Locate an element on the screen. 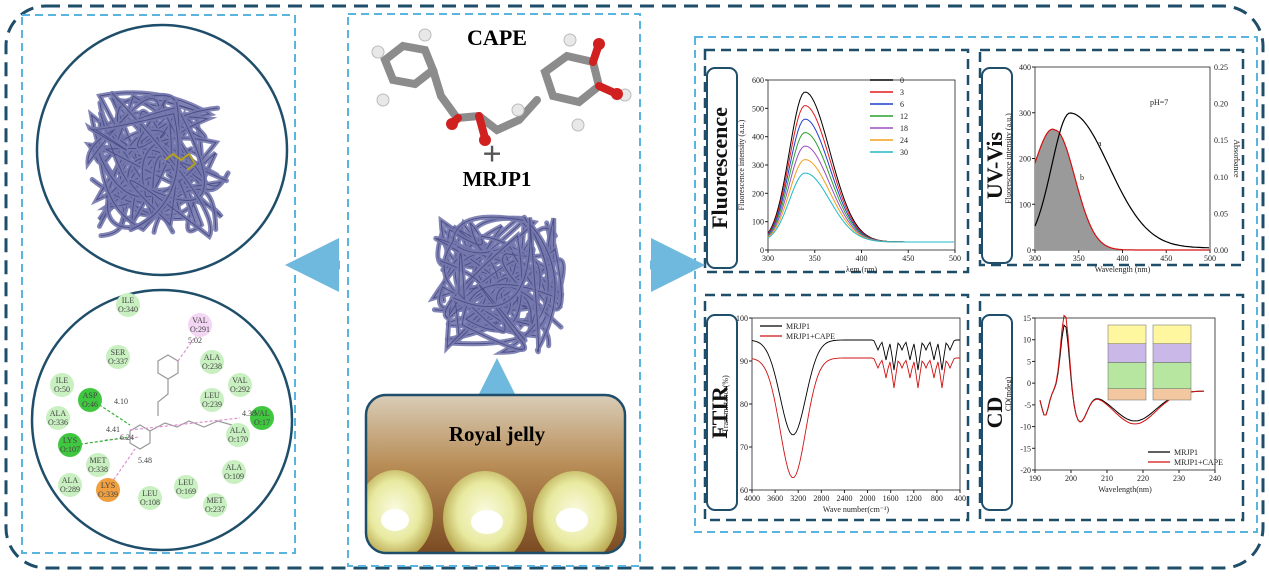 The width and height of the screenshot is (1269, 579). ftir-panel is located at coordinates (836, 407).